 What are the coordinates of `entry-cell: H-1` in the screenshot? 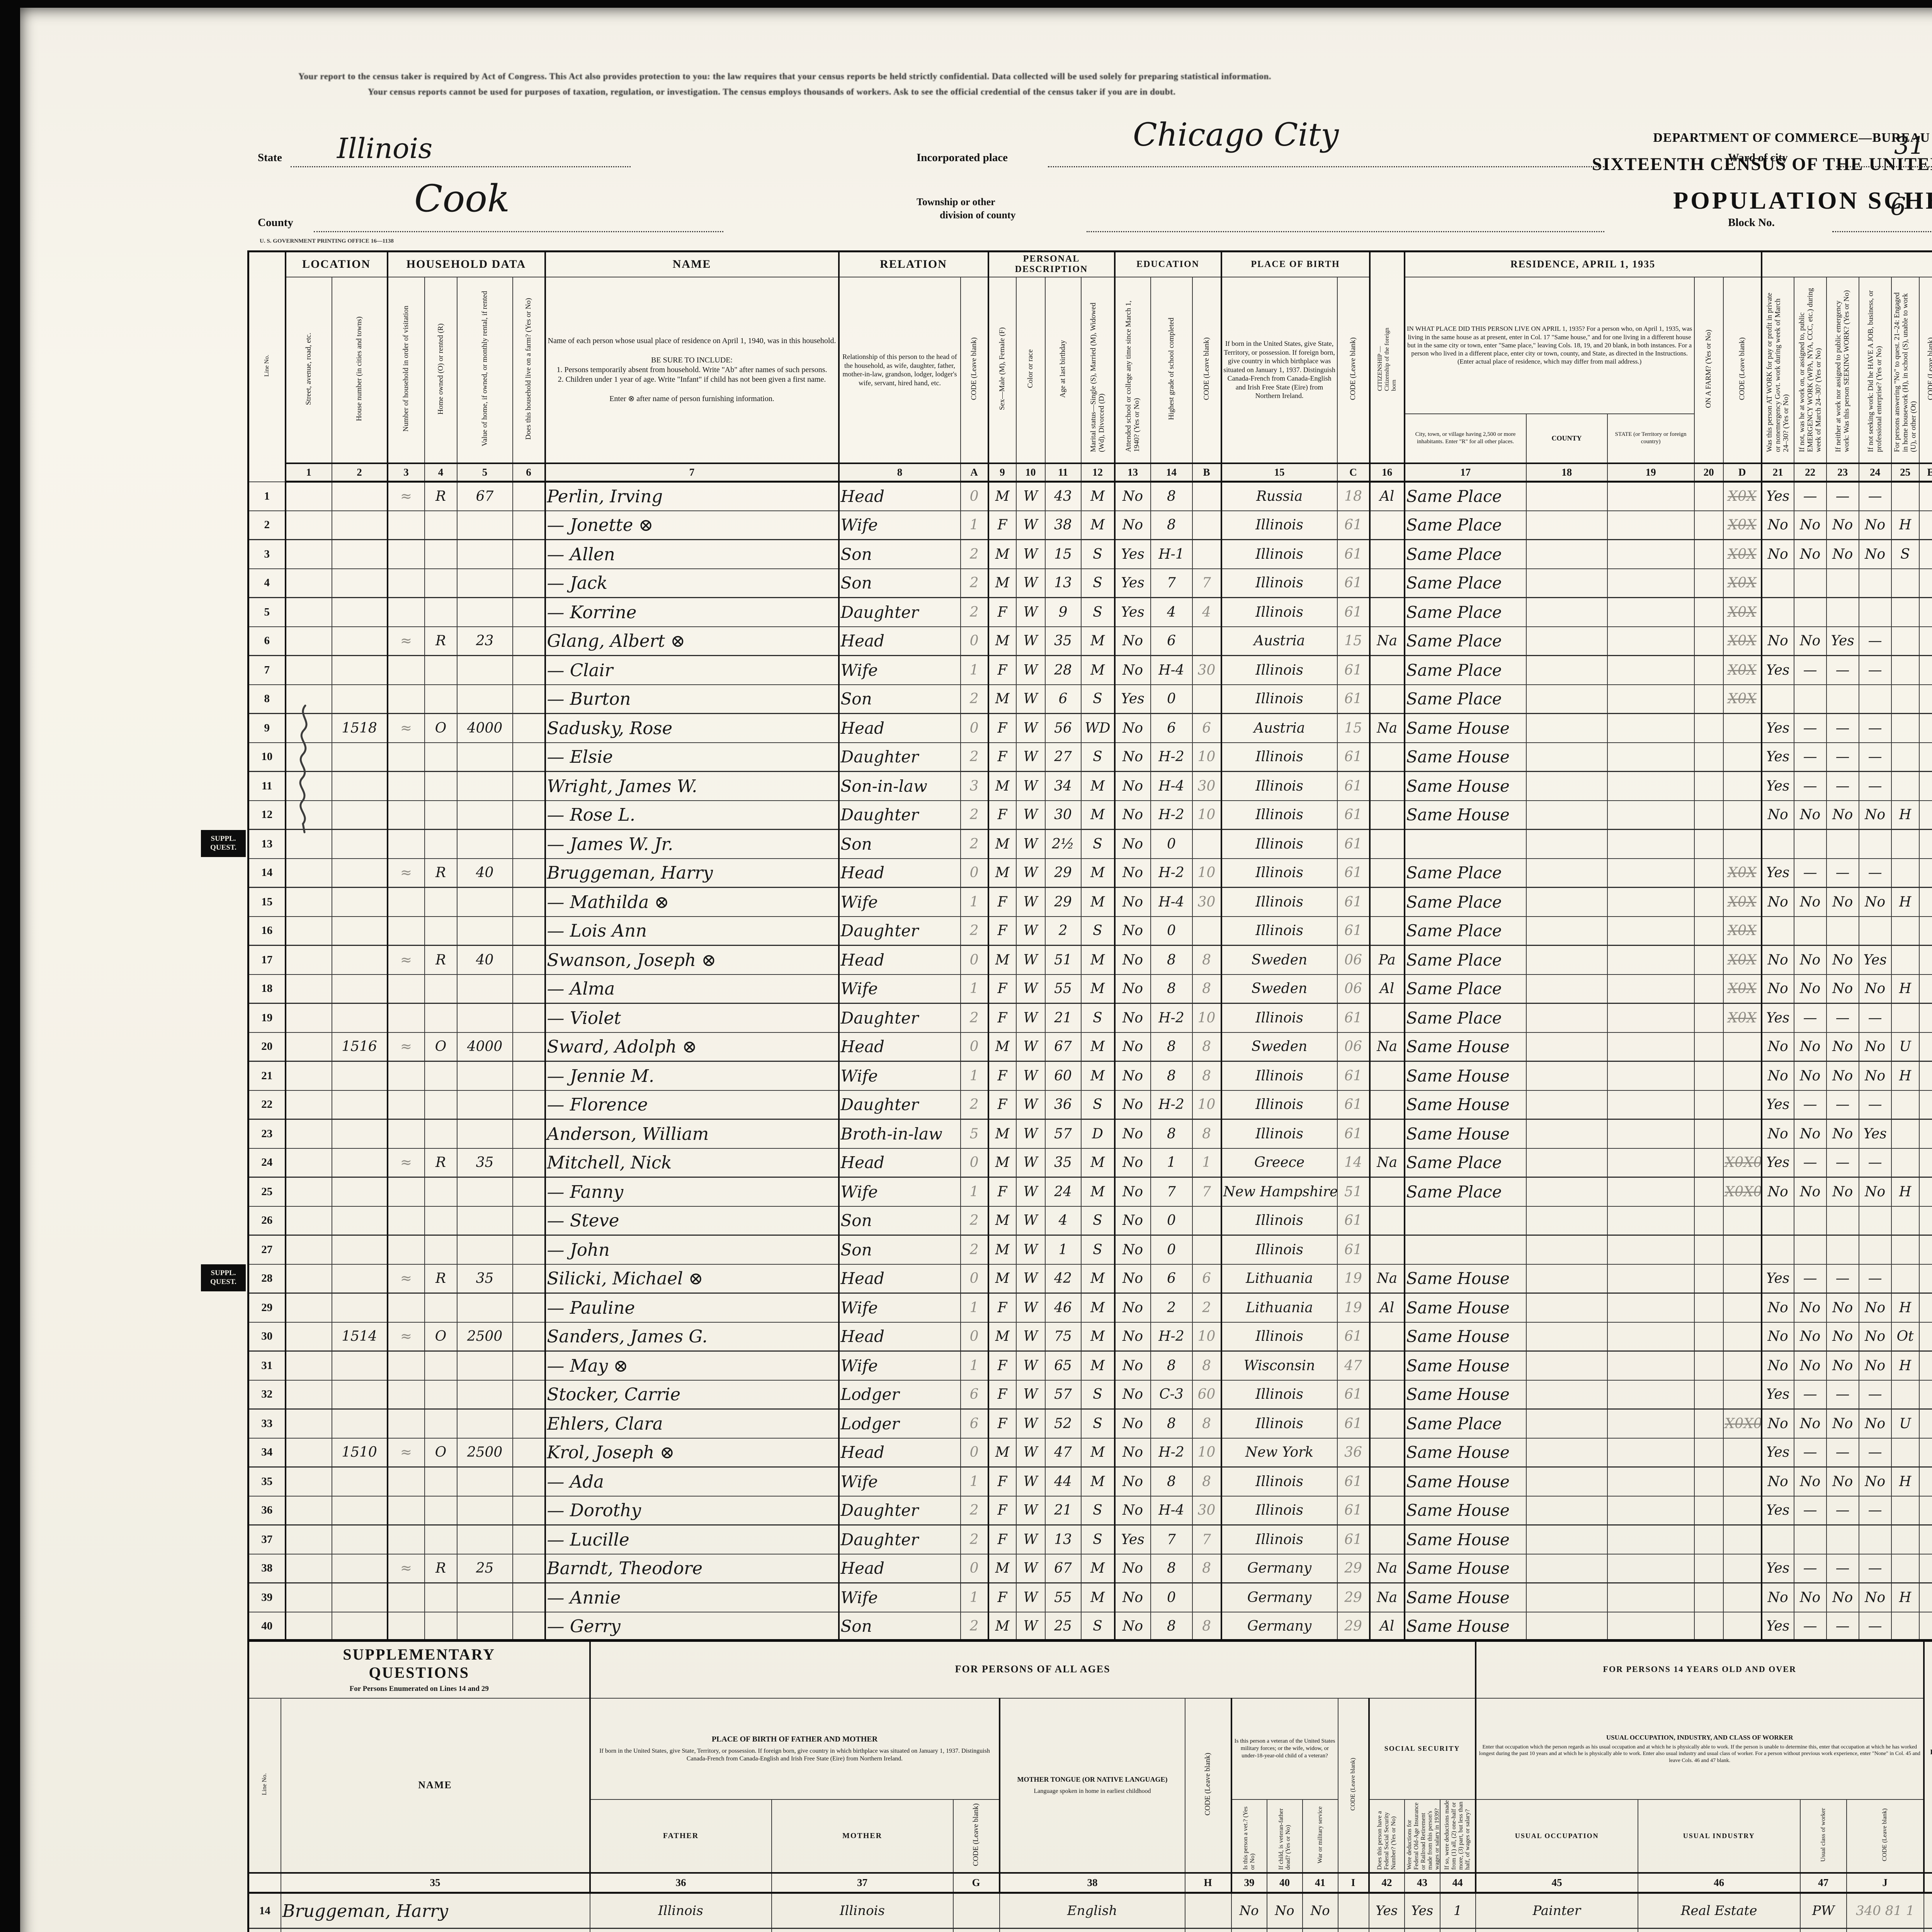 It's located at (1171, 554).